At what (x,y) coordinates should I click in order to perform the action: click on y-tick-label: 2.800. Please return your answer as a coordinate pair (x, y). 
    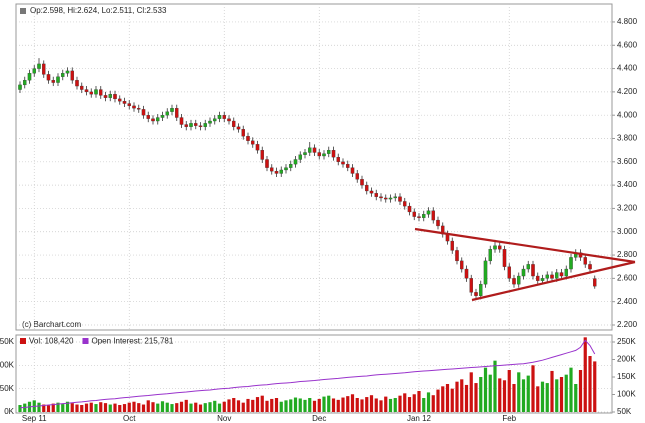
    Looking at the image, I should click on (627, 254).